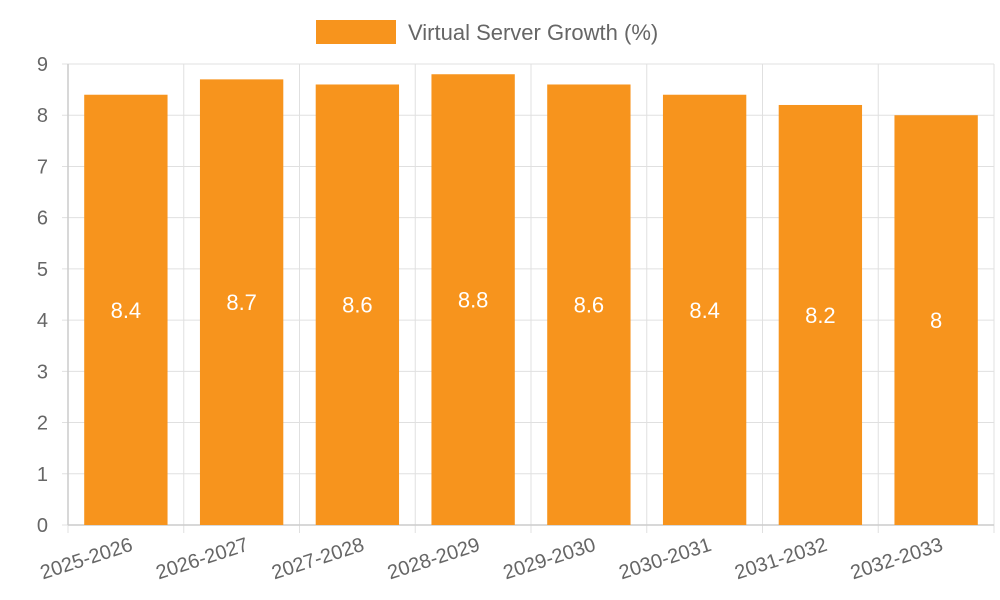 This screenshot has height=600, width=1000. Describe the element at coordinates (434, 559) in the screenshot. I see `x-tick-label: 2028-2029` at that location.